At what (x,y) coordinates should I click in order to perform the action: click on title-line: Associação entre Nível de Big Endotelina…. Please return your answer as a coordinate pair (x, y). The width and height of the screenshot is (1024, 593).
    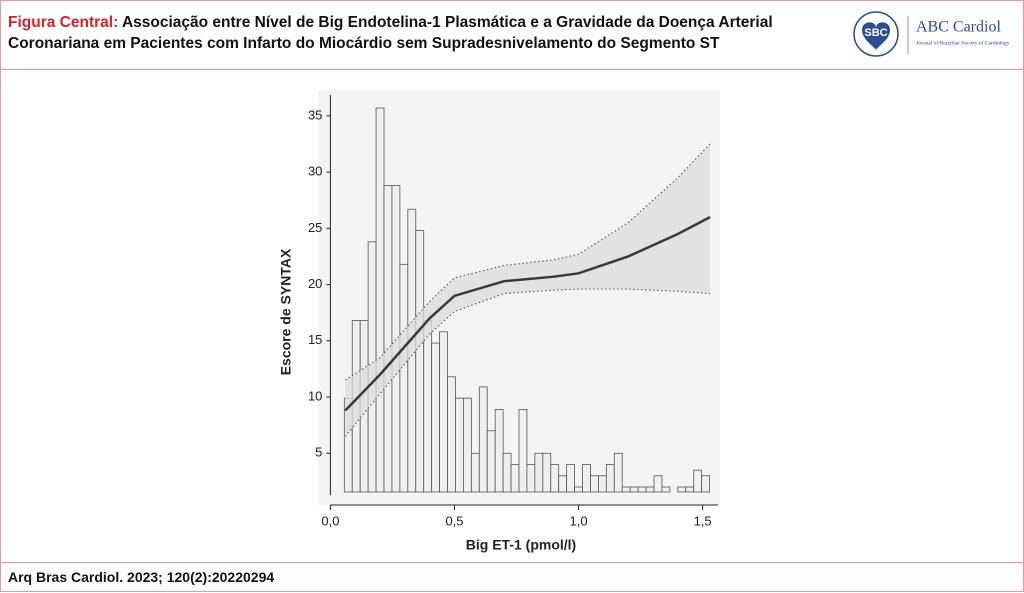
    Looking at the image, I should click on (447, 22).